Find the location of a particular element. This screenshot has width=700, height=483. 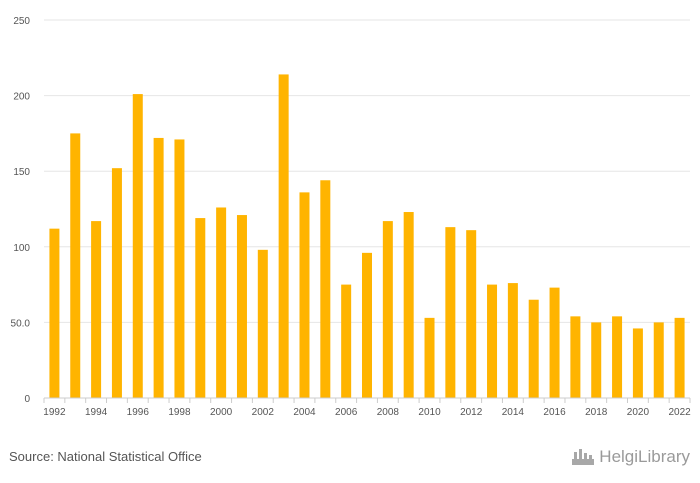

bar-2009 is located at coordinates (408, 305).